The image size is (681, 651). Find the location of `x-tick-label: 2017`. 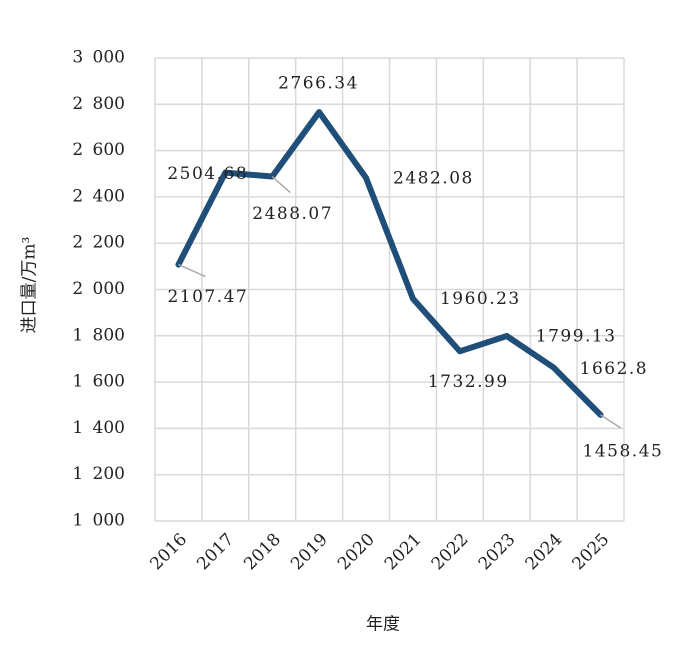

x-tick-label: 2017 is located at coordinates (215, 552).